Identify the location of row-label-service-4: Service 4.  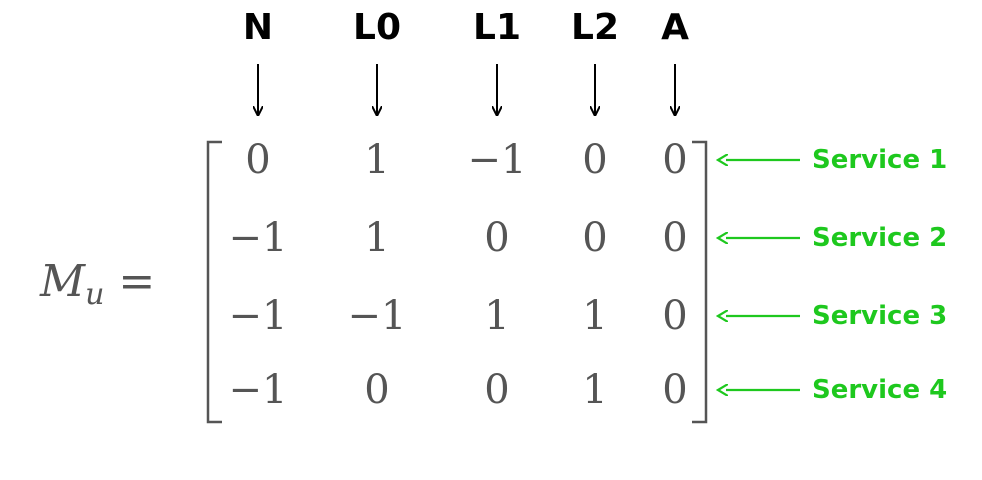
(880, 390).